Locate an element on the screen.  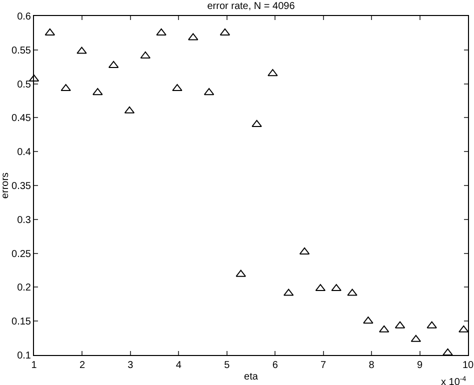
text: x 10$^{-4}$ is located at coordinates (453, 380).